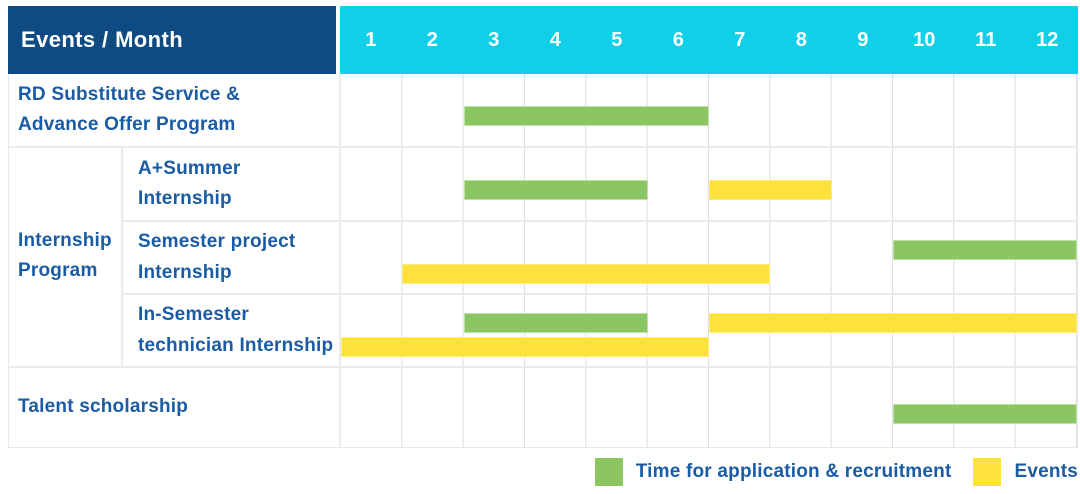 Image resolution: width=1080 pixels, height=494 pixels. What do you see at coordinates (793, 471) in the screenshot?
I see `legend-label-application: Time for application & recruitment` at bounding box center [793, 471].